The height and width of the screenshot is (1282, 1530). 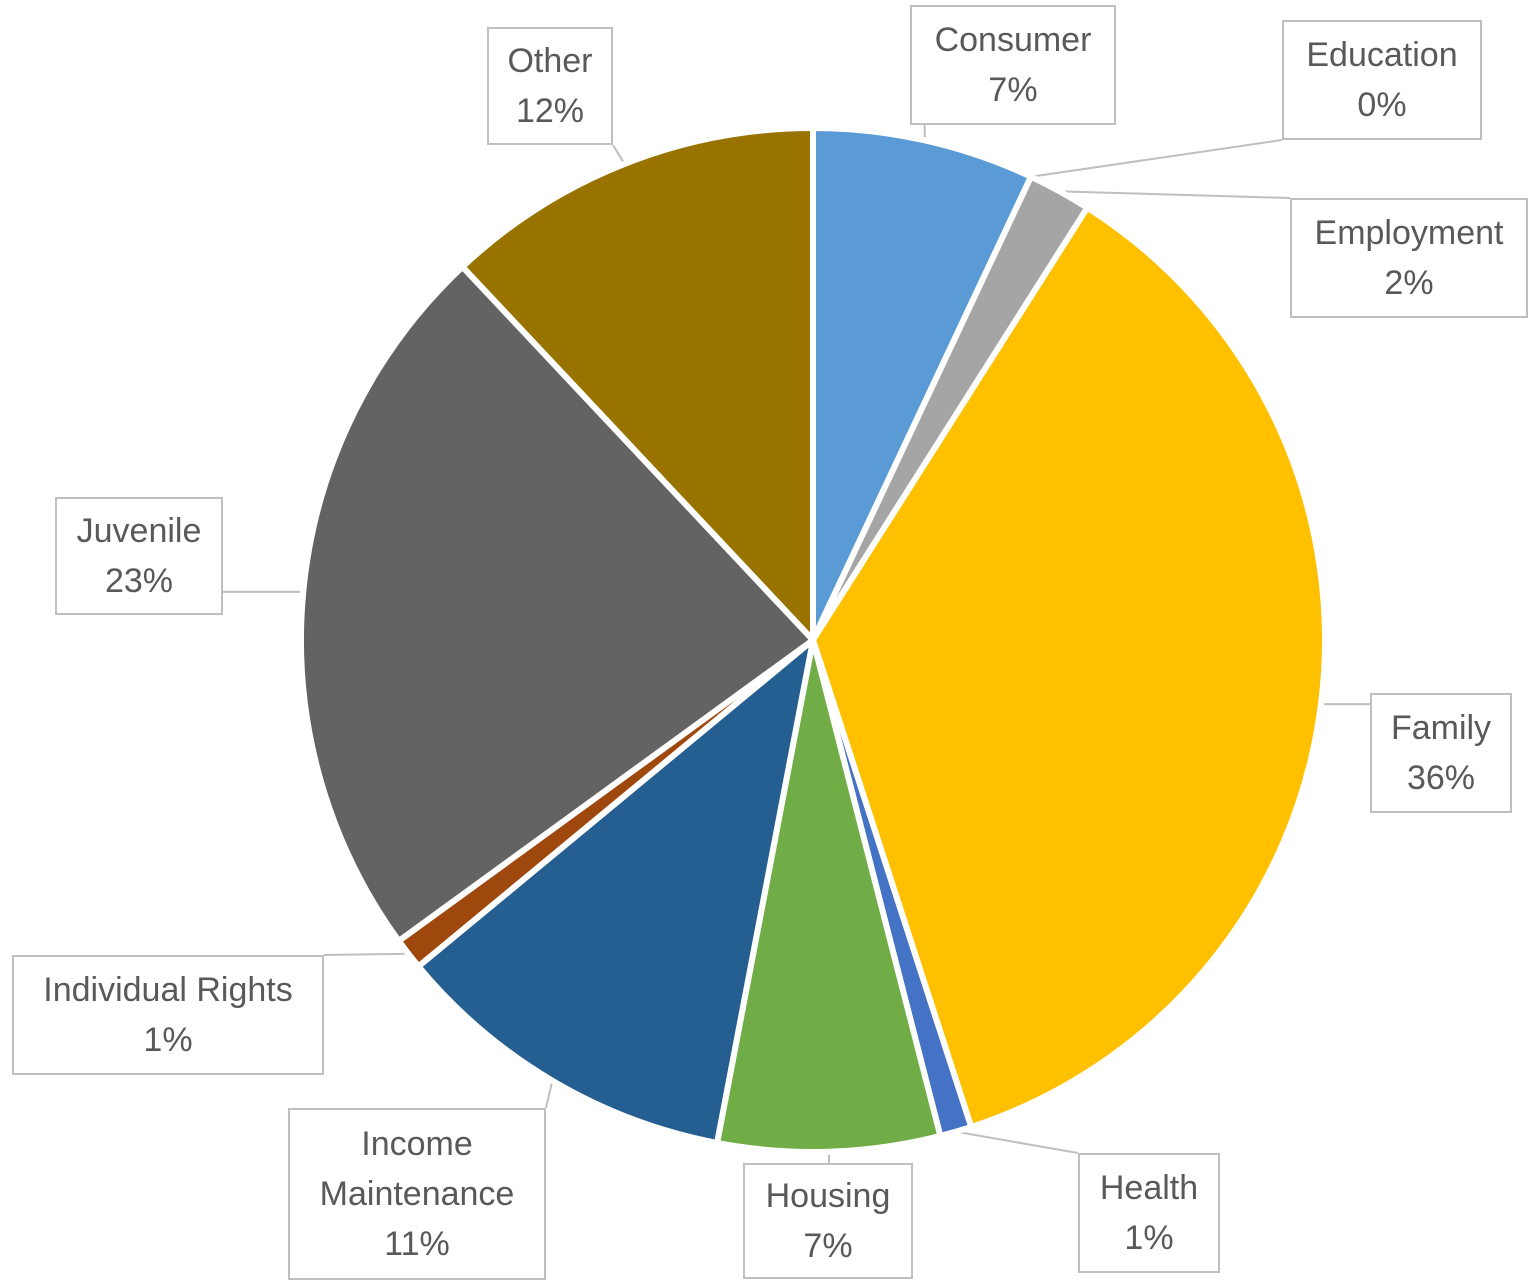 What do you see at coordinates (1409, 283) in the screenshot?
I see `value-label: 2%` at bounding box center [1409, 283].